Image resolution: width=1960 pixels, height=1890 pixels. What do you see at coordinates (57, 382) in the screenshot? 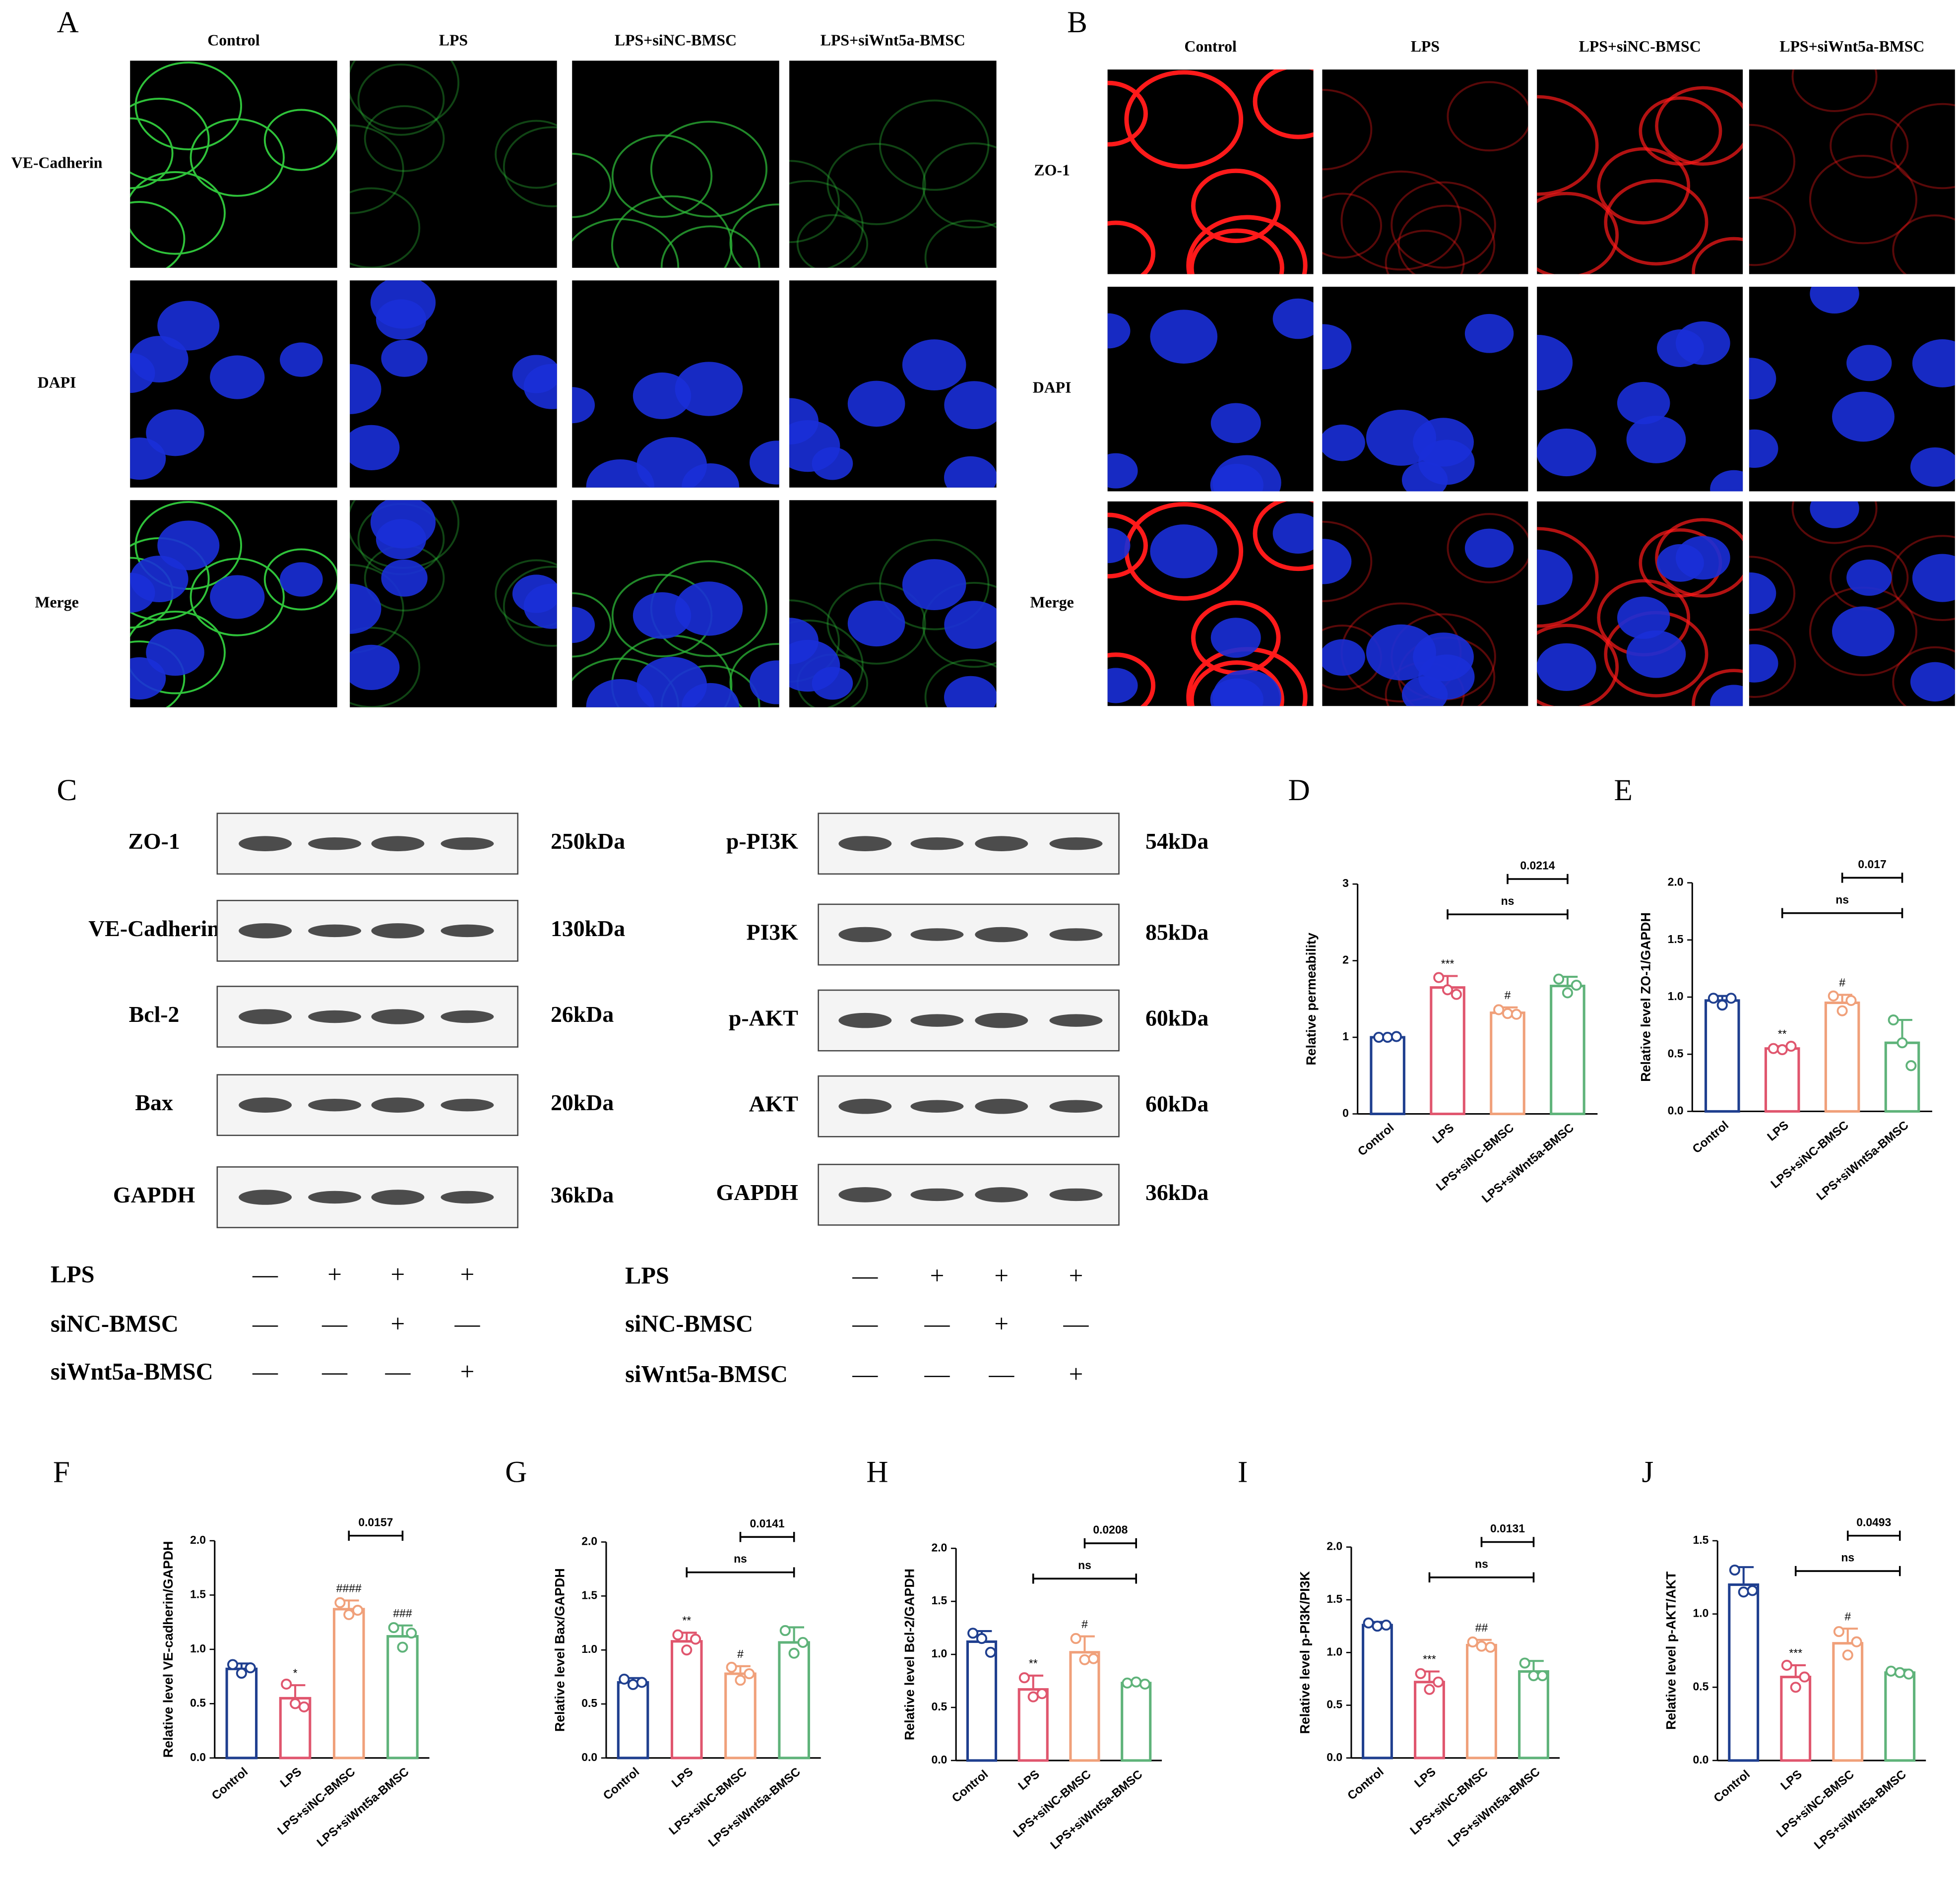
I see `row-label: DAPI` at bounding box center [57, 382].